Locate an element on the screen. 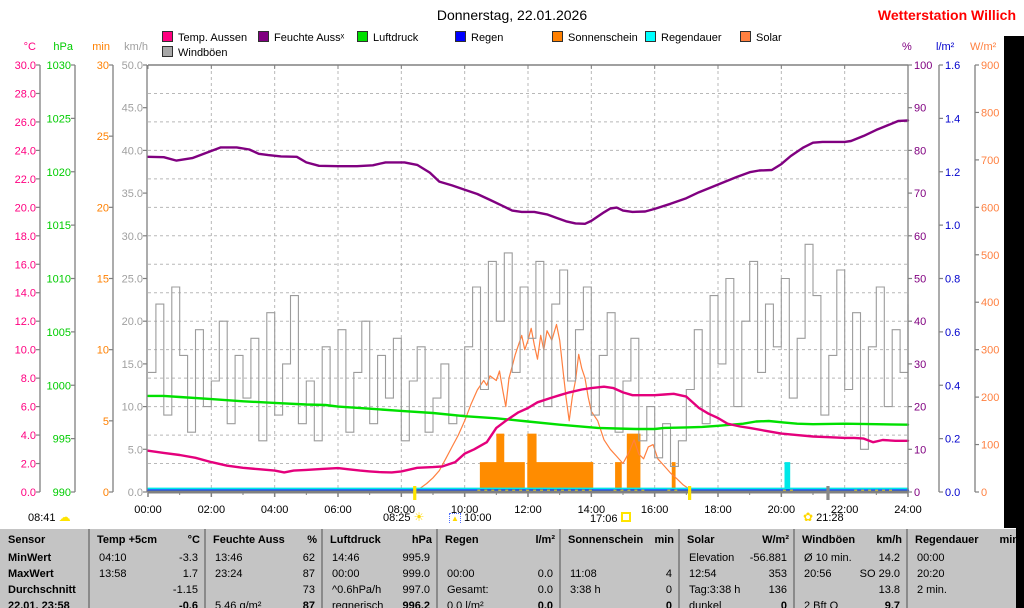  table-value-label: 13:58 is located at coordinates (113, 574).